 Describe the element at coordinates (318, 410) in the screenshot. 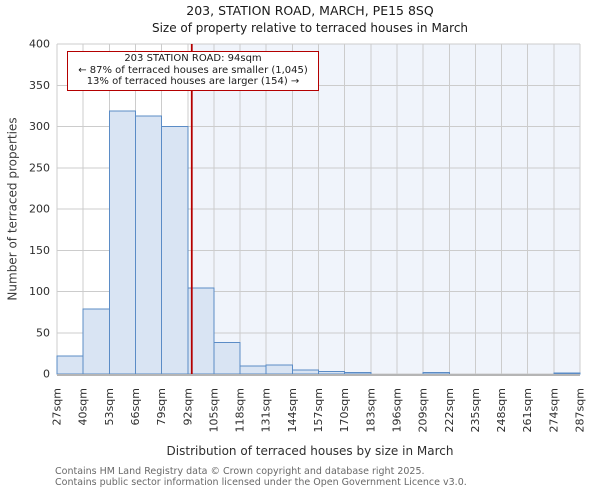

I see `x-tick-label: 157sqm` at that location.